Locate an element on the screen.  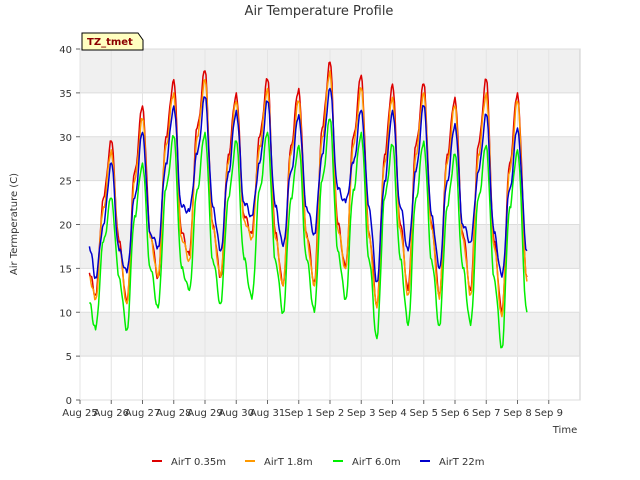
tz-tag: TZ_tmet is located at coordinates (112, 41).